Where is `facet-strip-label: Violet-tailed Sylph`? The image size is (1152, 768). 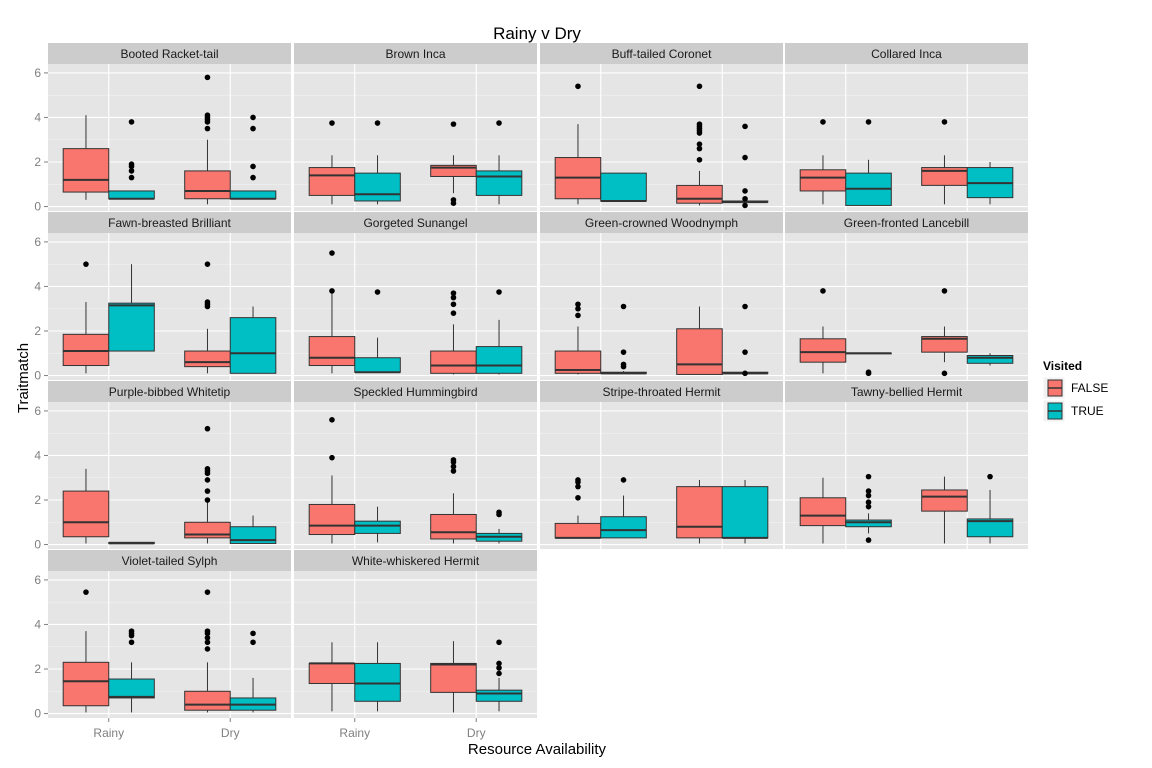
facet-strip-label: Violet-tailed Sylph is located at coordinates (170, 561).